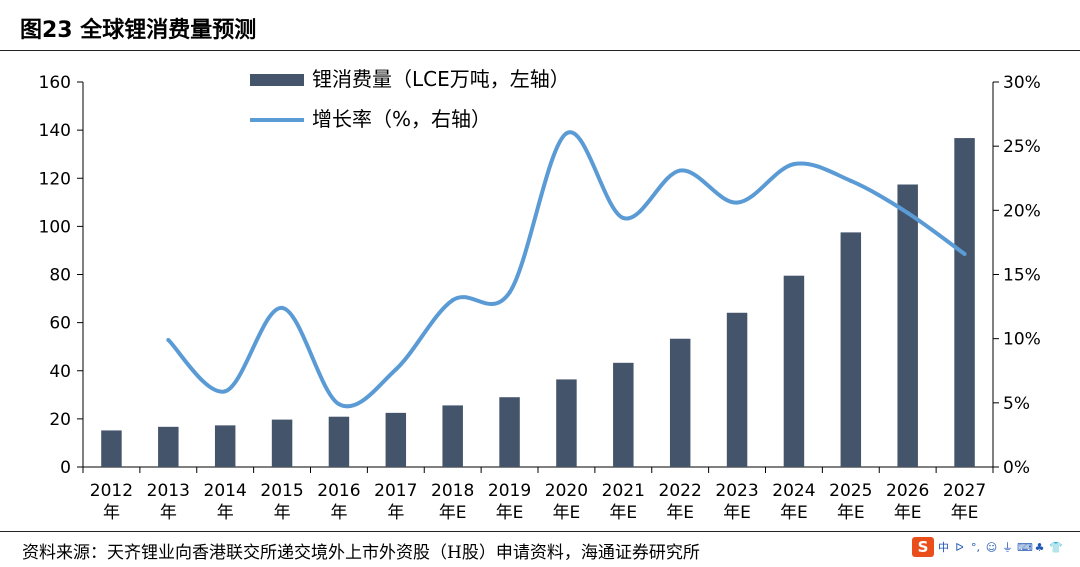 The image size is (1080, 567). Describe the element at coordinates (60, 372) in the screenshot. I see `left-axis-tick-label: 40` at that location.